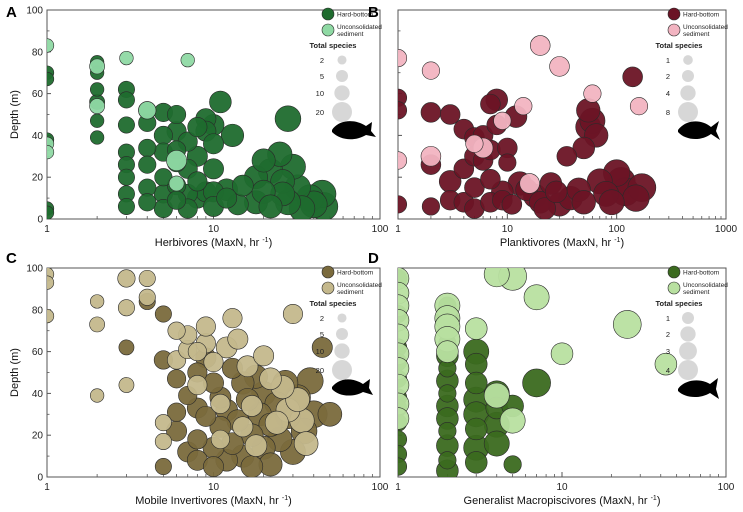 Image resolution: width=743 pixels, height=512 pixels. I want to click on x-axis-label-text: Generalist Macropiscivores (MaxN, hr, so click(557, 501).